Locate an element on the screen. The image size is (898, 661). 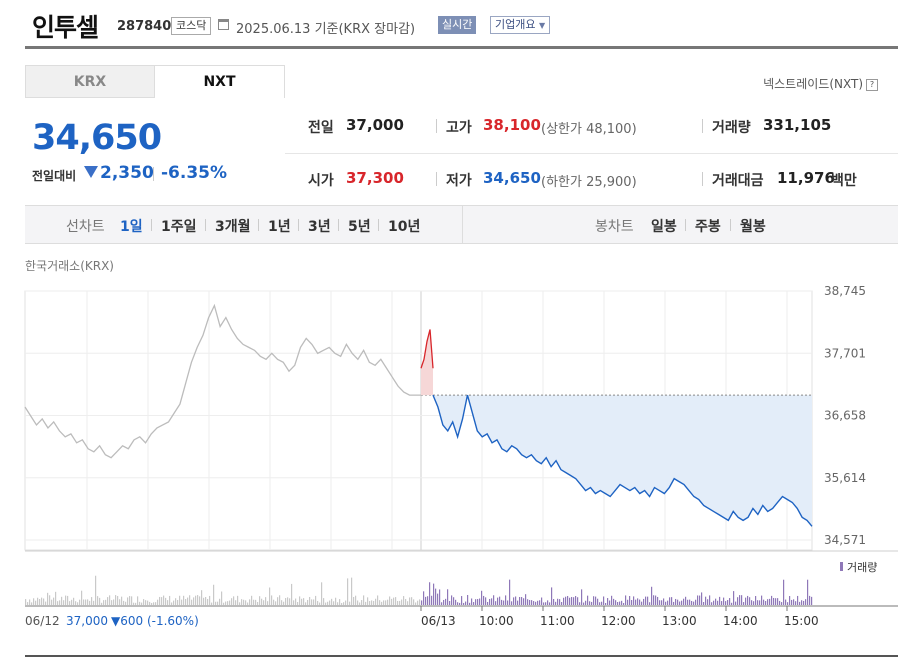
candle-daily: 일봉 is located at coordinates (664, 227).